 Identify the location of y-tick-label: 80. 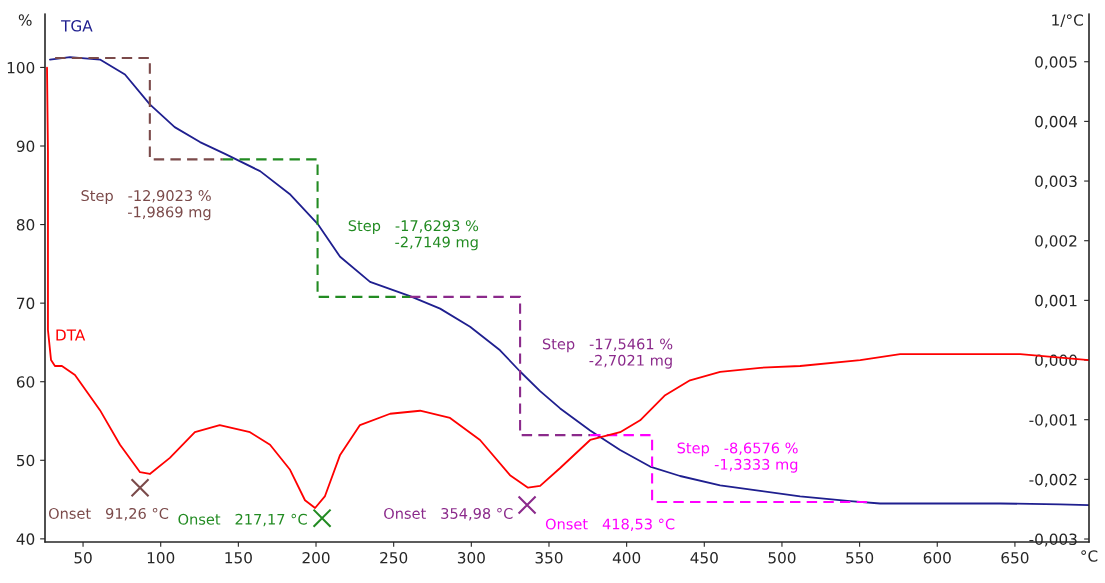
(25, 225).